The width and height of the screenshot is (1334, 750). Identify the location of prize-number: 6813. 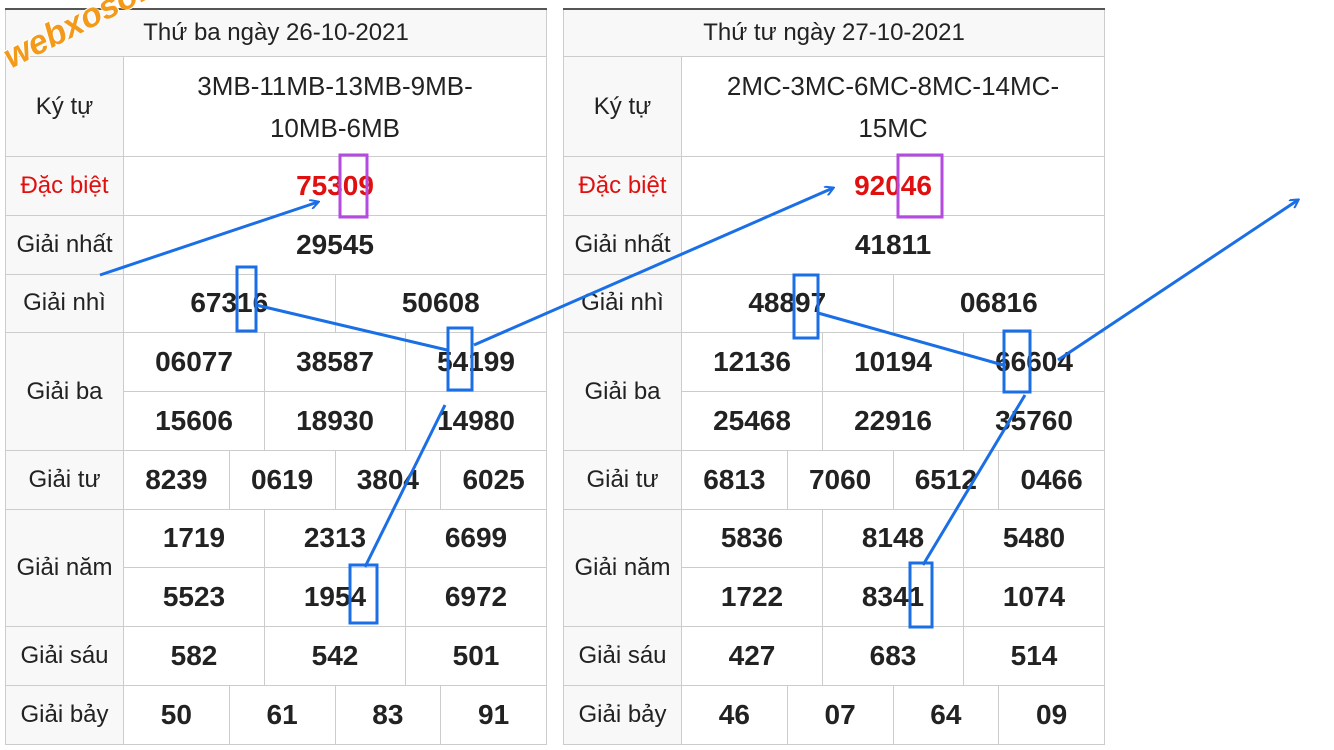
(735, 480).